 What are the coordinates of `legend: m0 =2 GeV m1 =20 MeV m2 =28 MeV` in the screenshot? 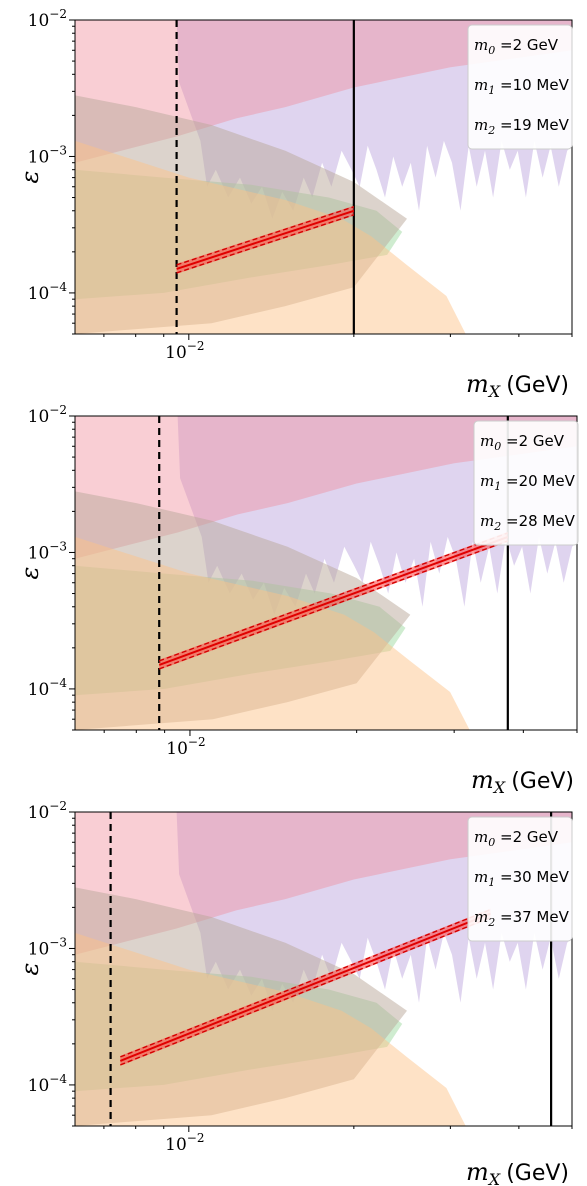 It's located at (526, 483).